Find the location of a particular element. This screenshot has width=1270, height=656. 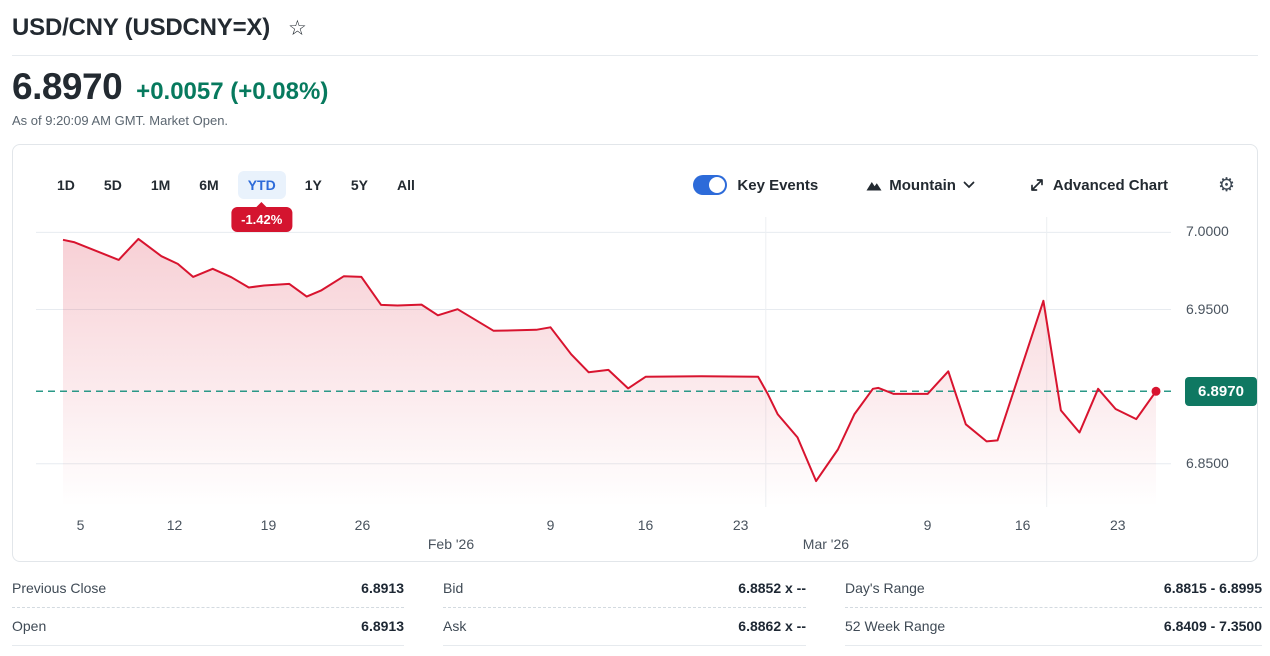

stat-label: Previous Close is located at coordinates (59, 588).